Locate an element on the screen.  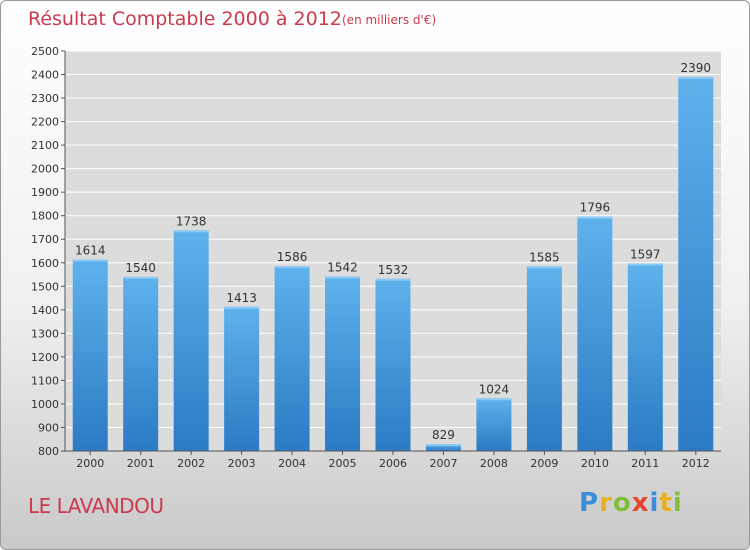
y-tick-label: 2400 is located at coordinates (45, 75).